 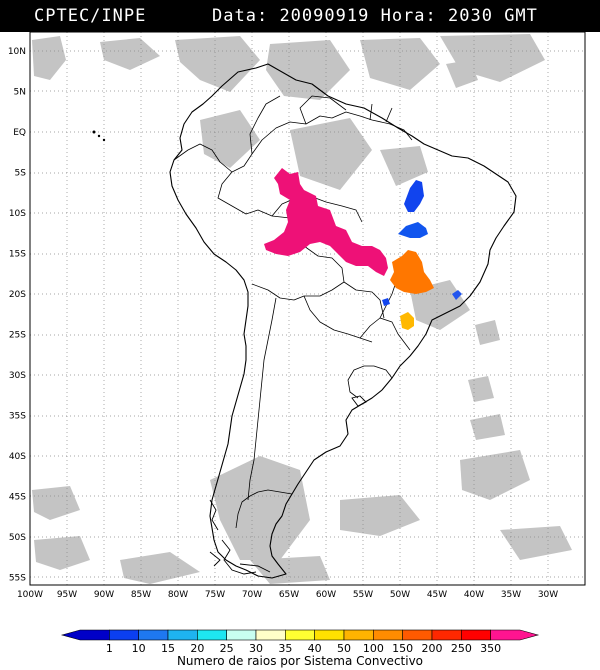 What do you see at coordinates (487, 427) in the screenshot?
I see `cloud-patch-atlantic3` at bounding box center [487, 427].